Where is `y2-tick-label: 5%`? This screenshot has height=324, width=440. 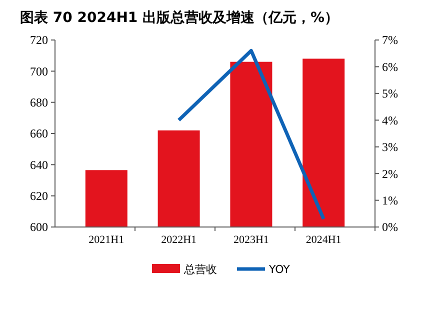 y2-tick-label: 5% is located at coordinates (390, 93).